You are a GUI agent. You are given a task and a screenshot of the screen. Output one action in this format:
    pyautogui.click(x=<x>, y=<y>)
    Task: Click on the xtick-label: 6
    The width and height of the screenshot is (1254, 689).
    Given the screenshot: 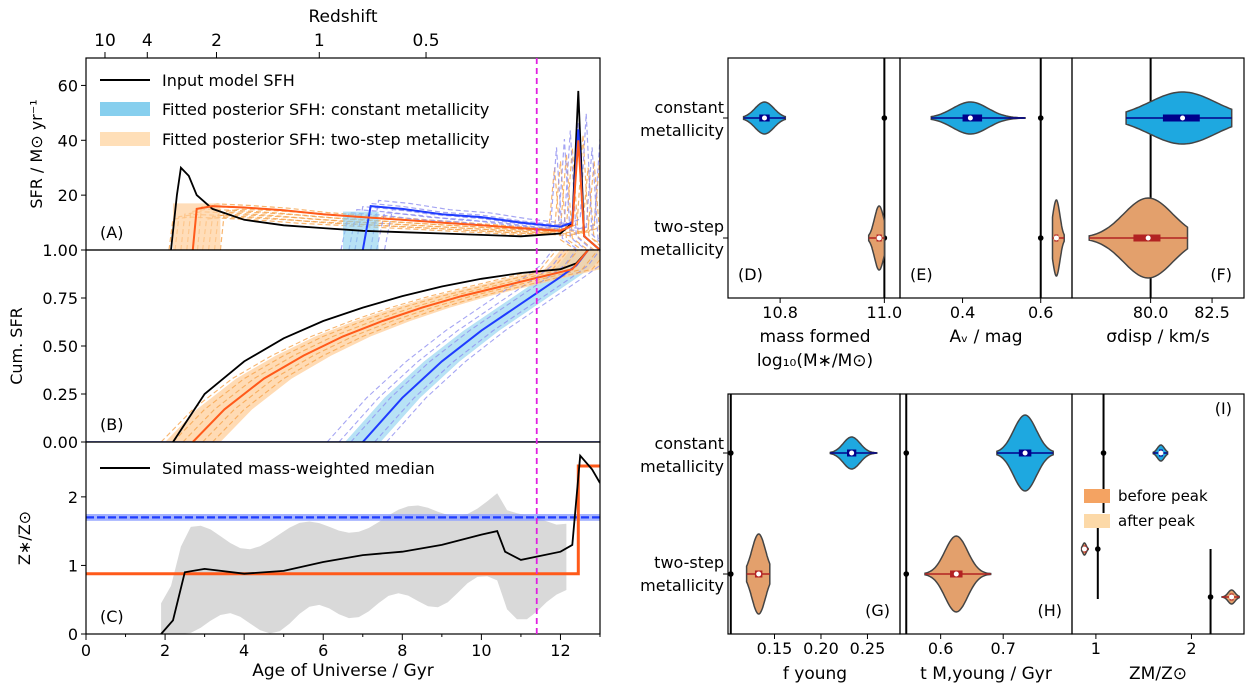 What is the action you would take?
    pyautogui.click(x=323, y=650)
    